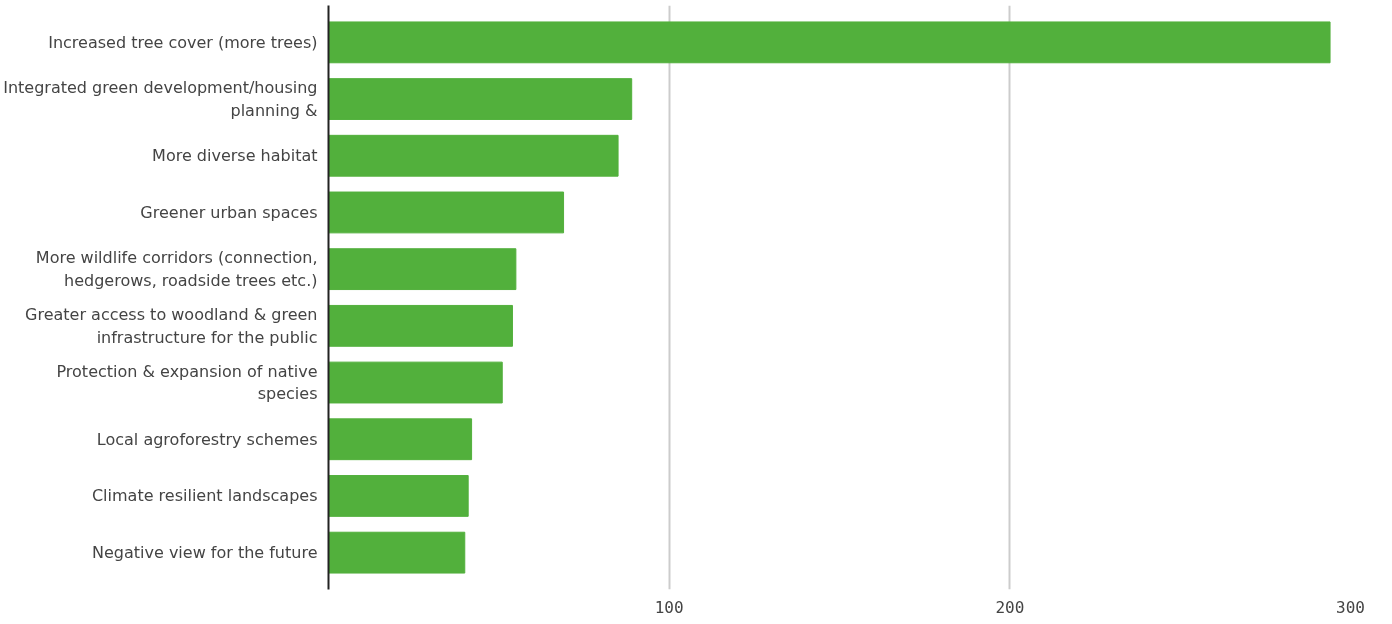 Image resolution: width=1392 pixels, height=624 pixels. I want to click on x-tick-label: 300, so click(1350, 607).